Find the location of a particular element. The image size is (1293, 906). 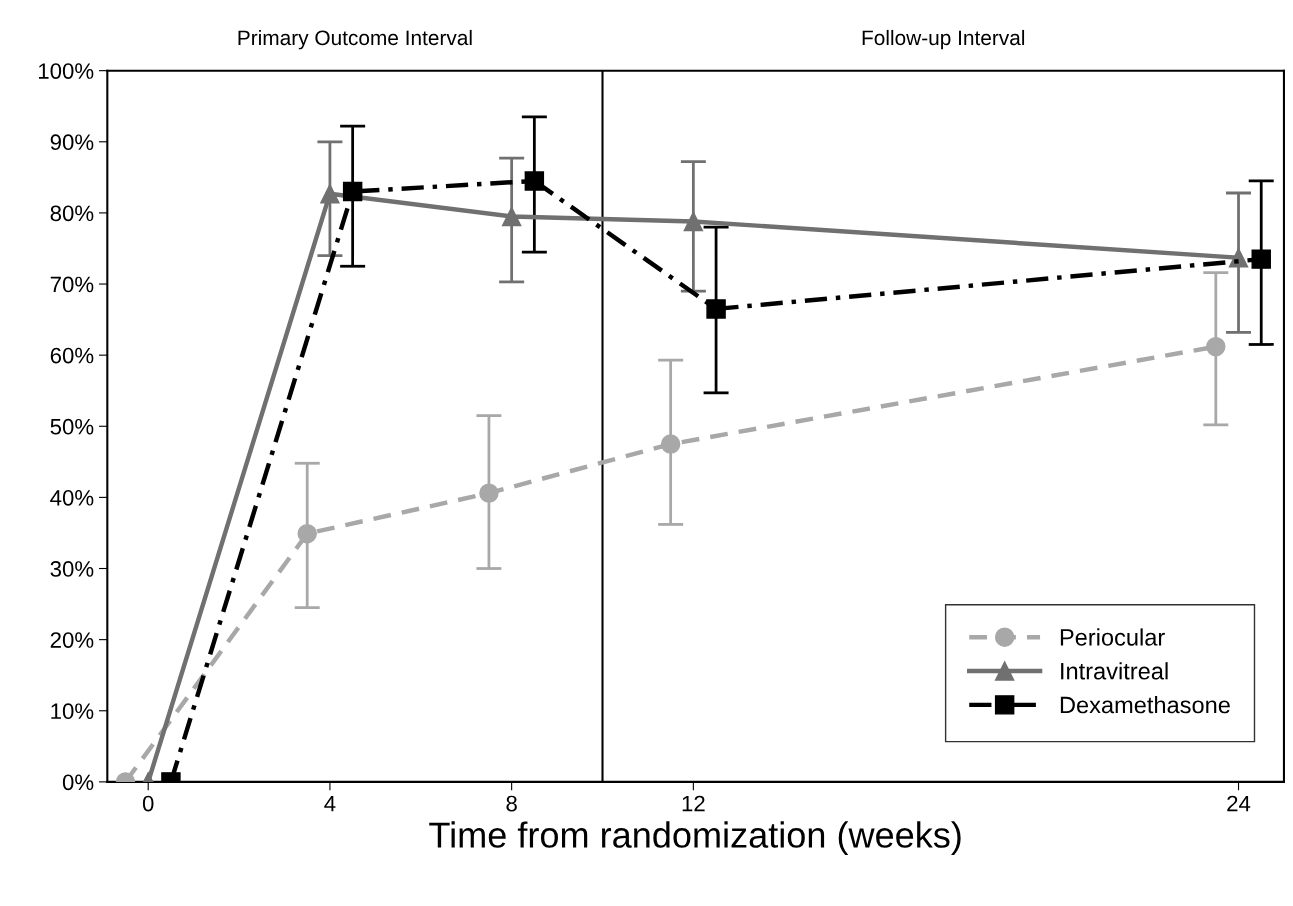

legend-label: Intravitreal is located at coordinates (1114, 671).